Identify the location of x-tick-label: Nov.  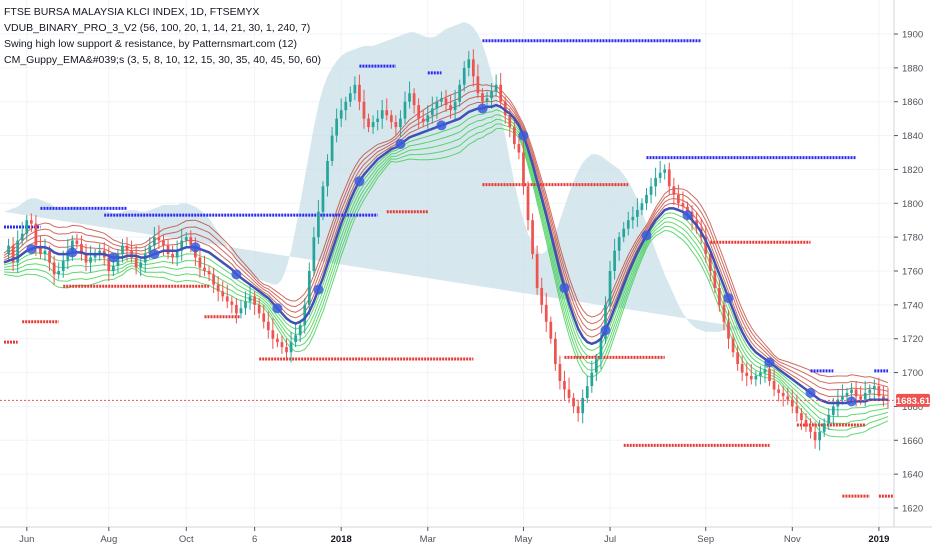
(792, 539).